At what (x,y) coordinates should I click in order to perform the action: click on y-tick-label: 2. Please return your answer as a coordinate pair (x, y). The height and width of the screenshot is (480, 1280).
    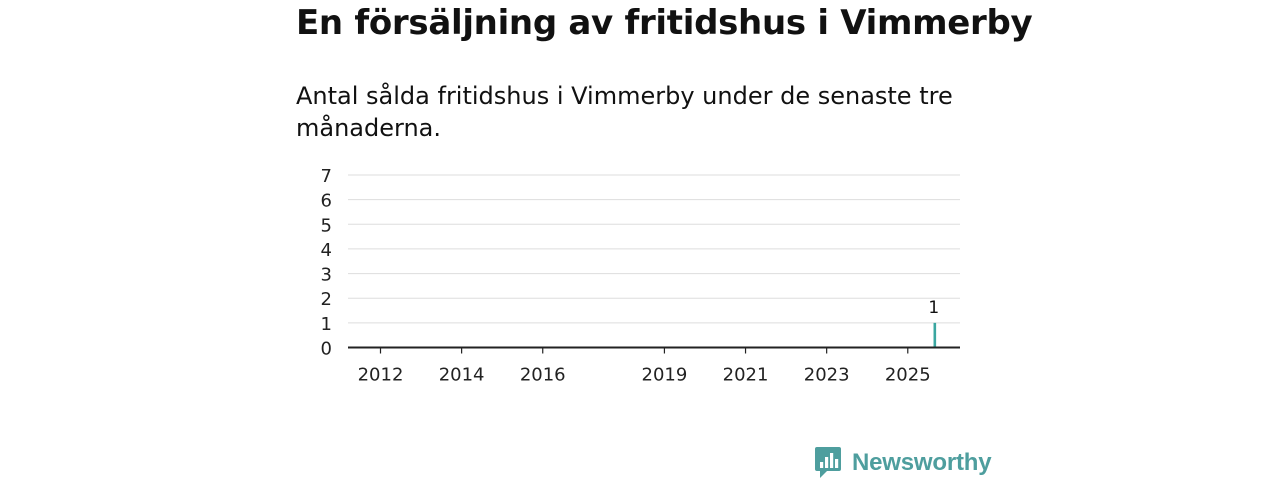
    Looking at the image, I should click on (326, 299).